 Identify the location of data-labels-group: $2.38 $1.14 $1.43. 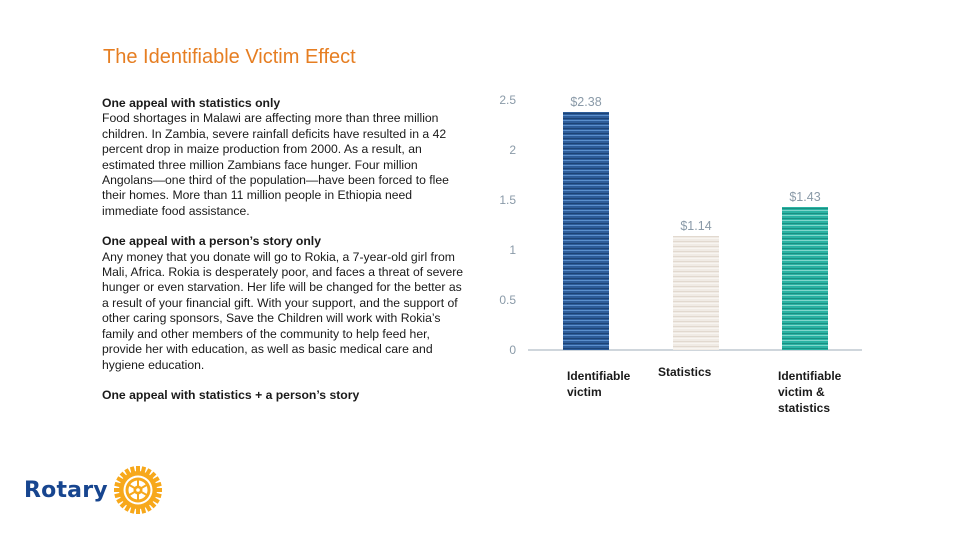
(695, 164).